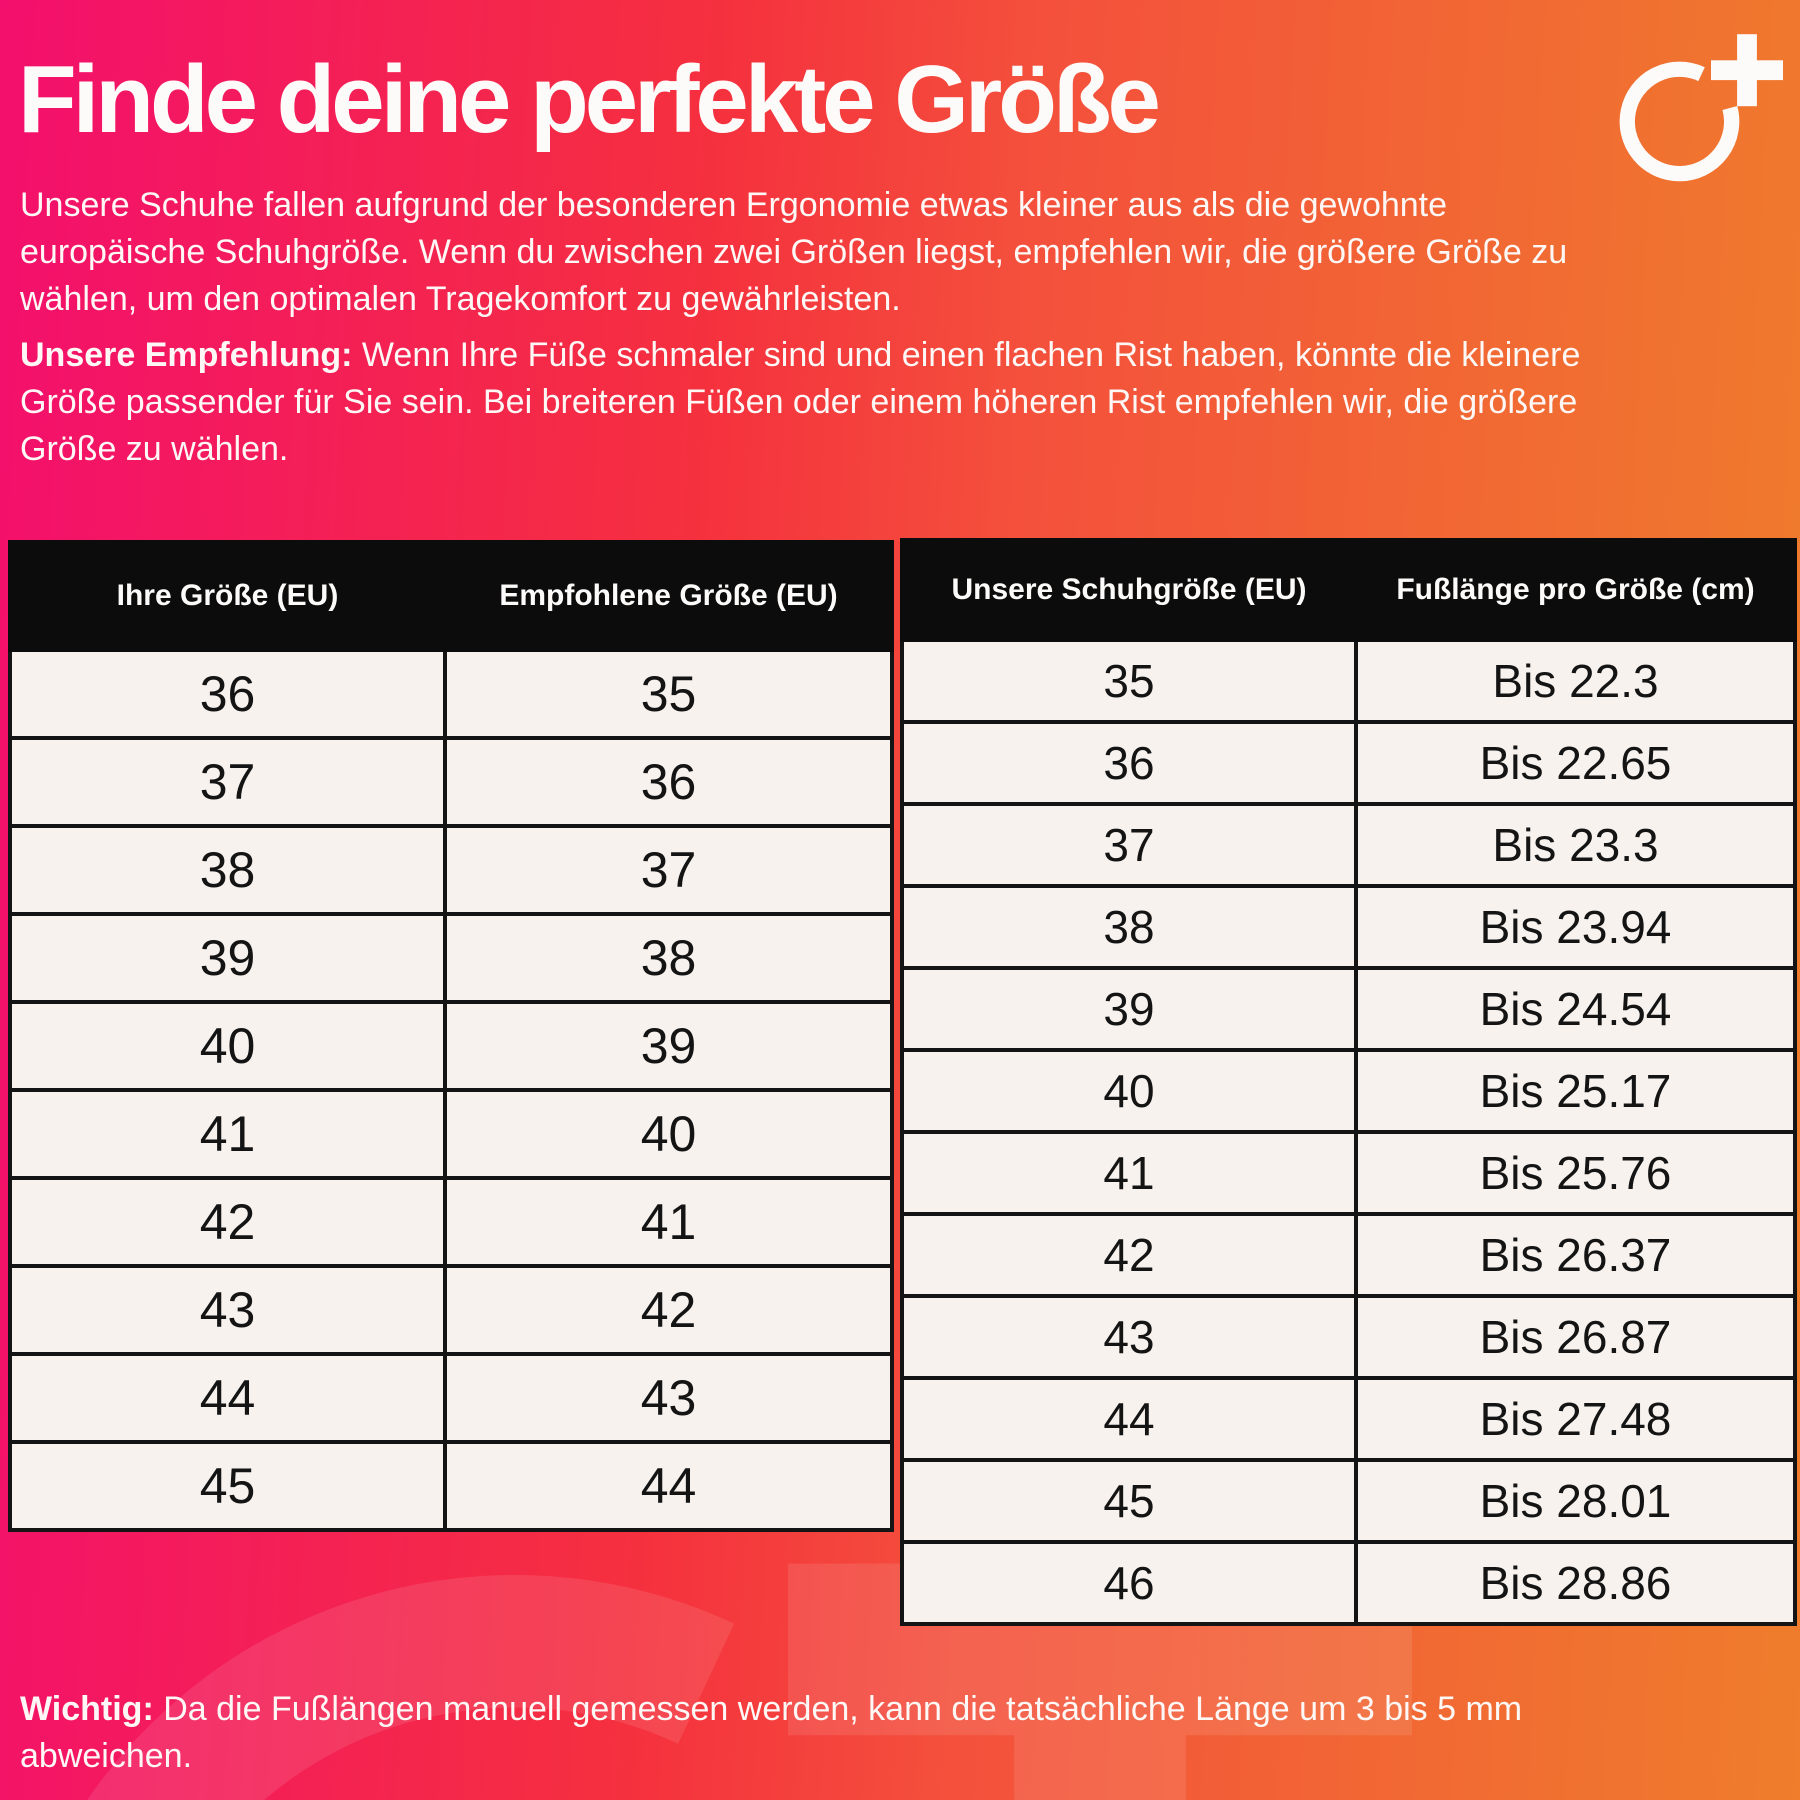  I want to click on length-table-cell: 42, so click(1129, 1255).